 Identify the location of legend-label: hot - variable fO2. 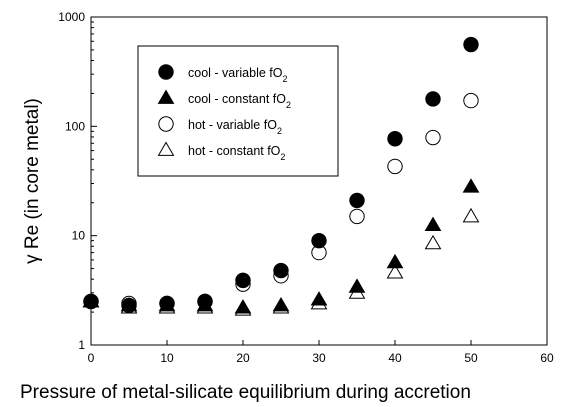
(235, 127).